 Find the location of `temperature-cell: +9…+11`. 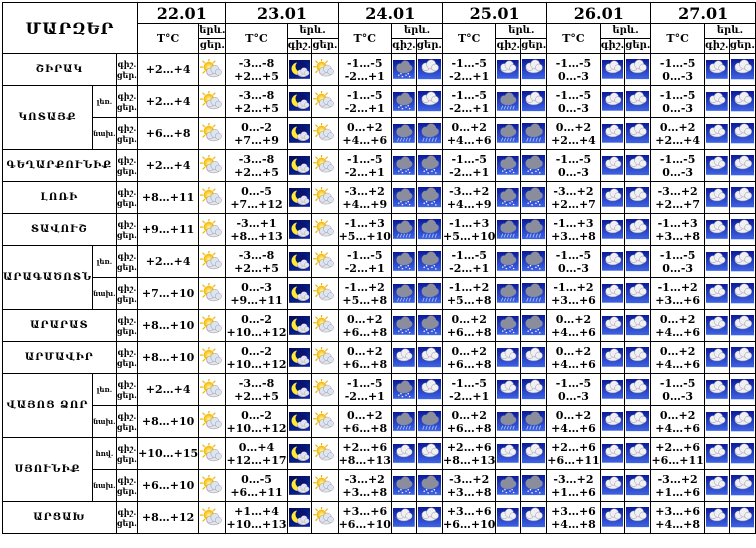

temperature-cell: +9…+11 is located at coordinates (168, 229).